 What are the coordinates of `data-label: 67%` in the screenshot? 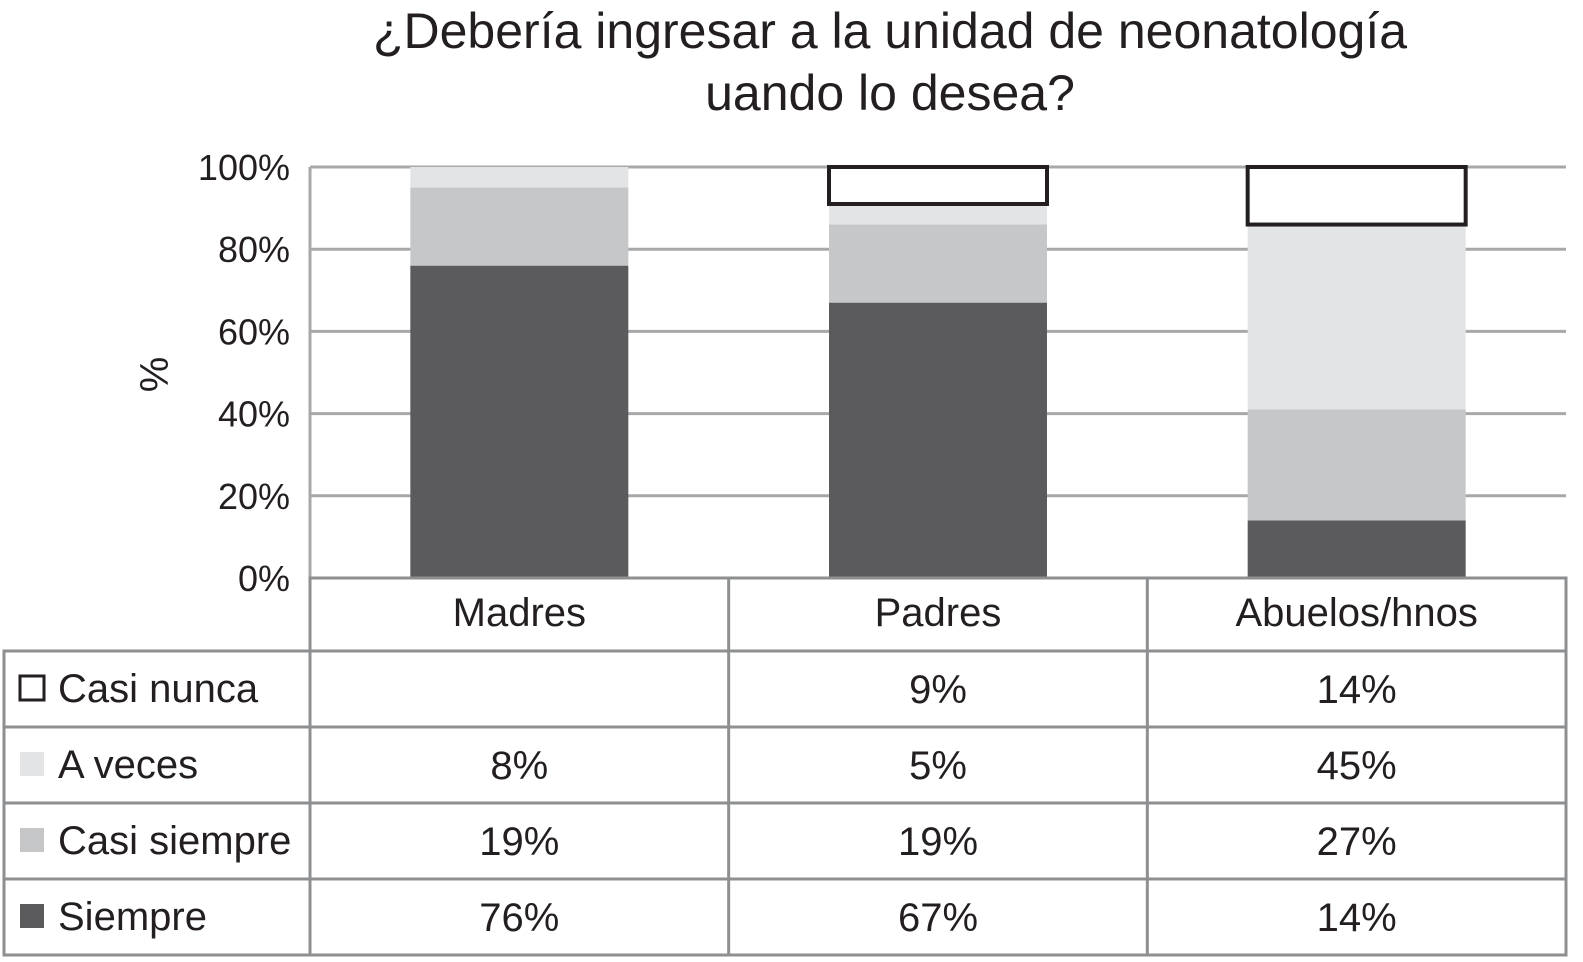 It's located at (938, 918).